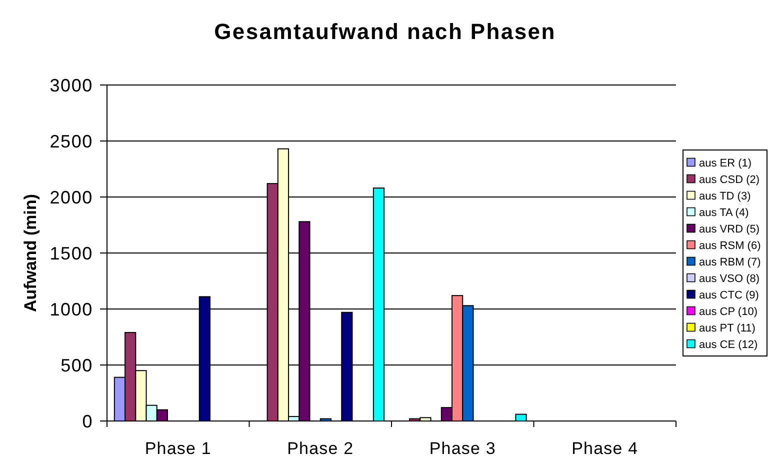 The image size is (770, 476). I want to click on legend-label: aus CTC (9), so click(729, 295).